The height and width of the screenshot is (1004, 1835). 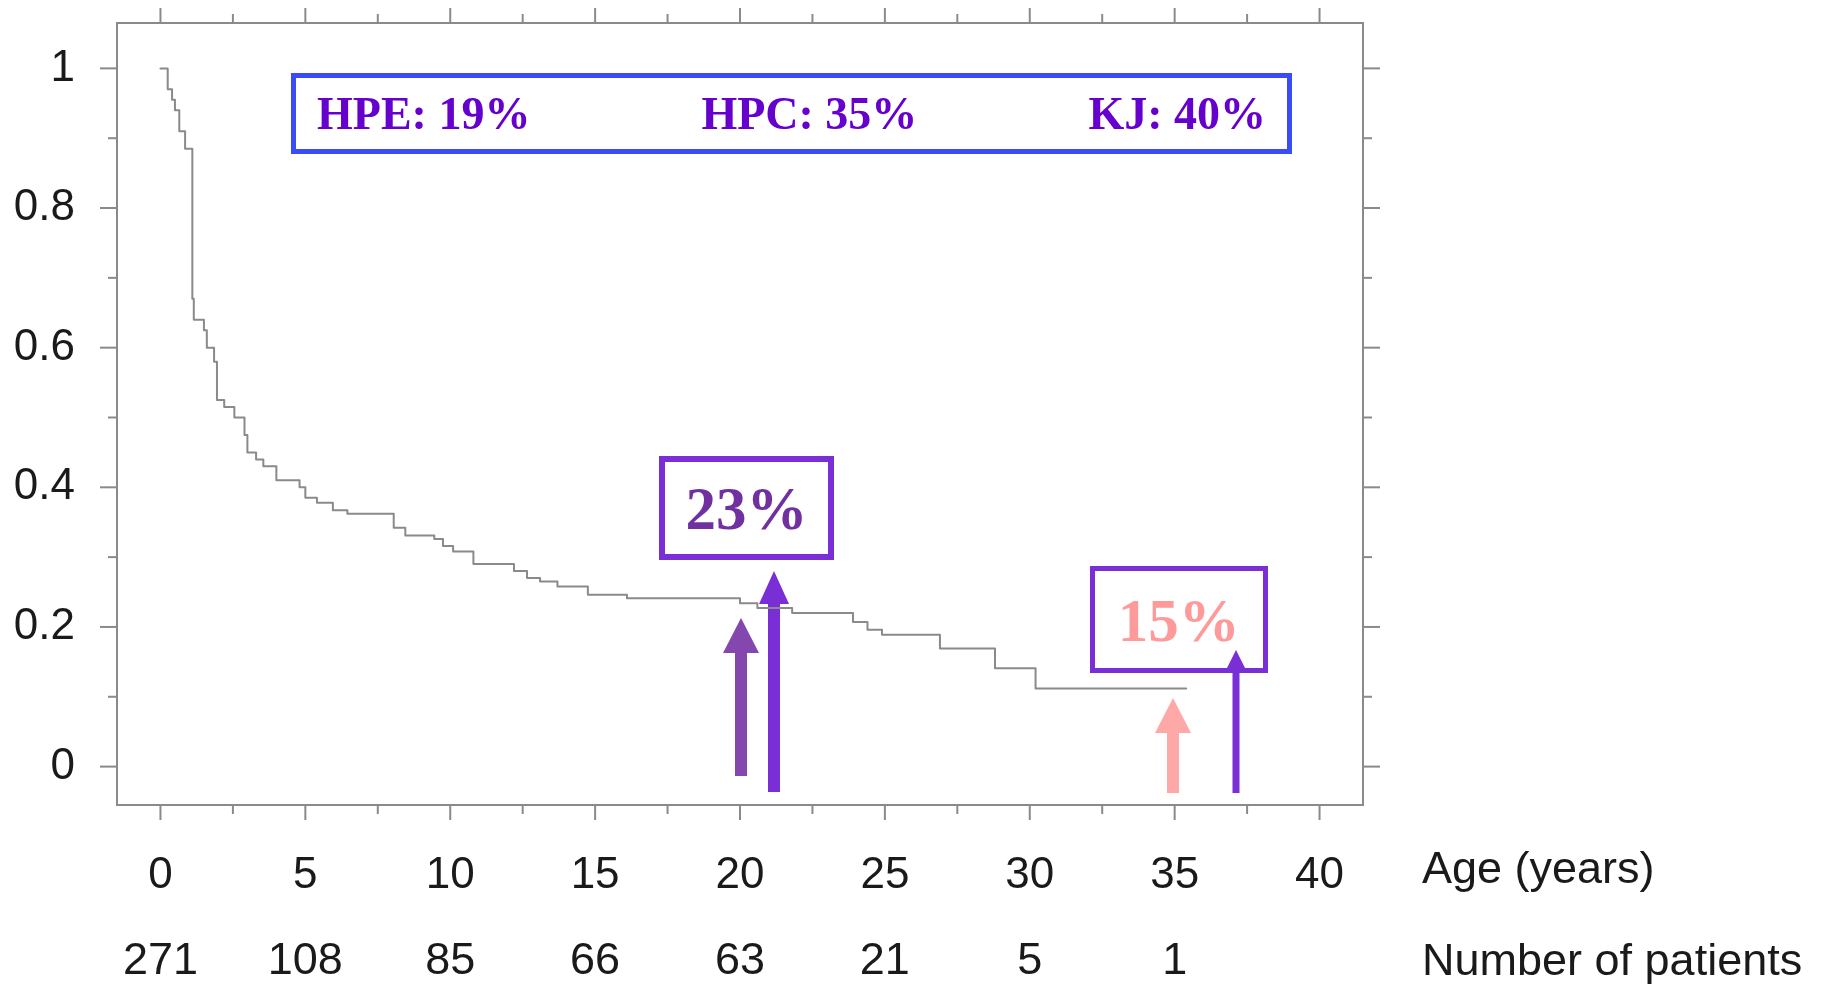 I want to click on text: 85, so click(x=450, y=958).